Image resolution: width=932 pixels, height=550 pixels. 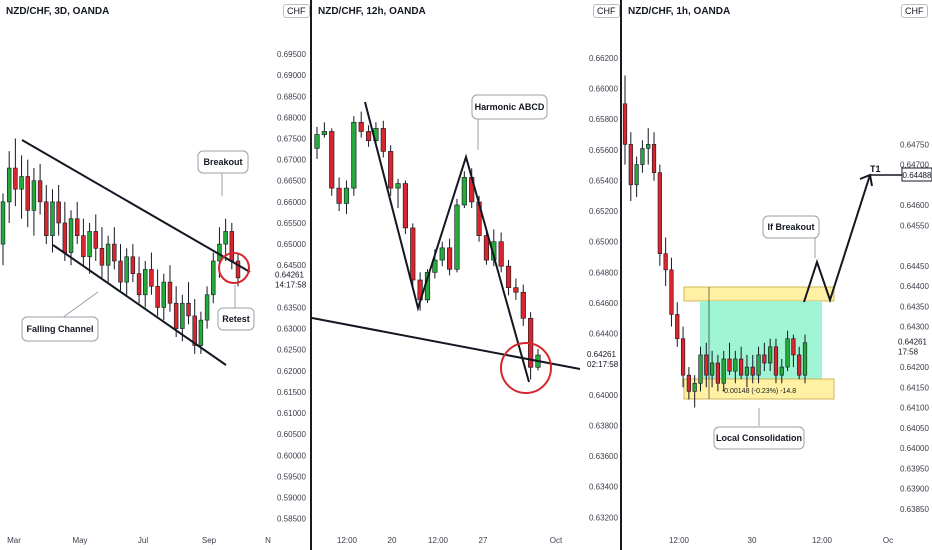 What do you see at coordinates (291, 223) in the screenshot?
I see `y-tick-label: 0.65500` at bounding box center [291, 223].